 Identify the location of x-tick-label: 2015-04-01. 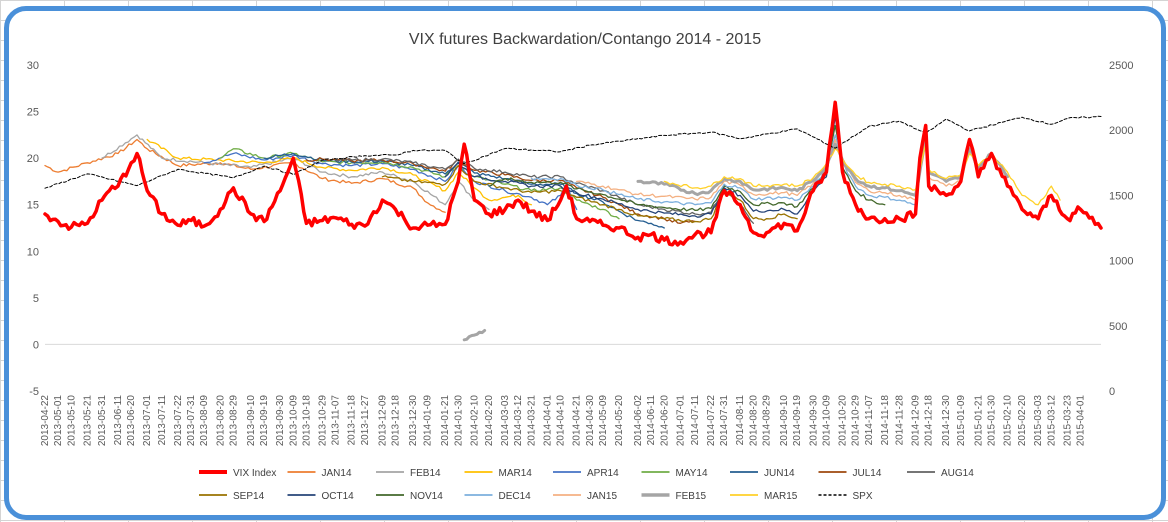
(1081, 421).